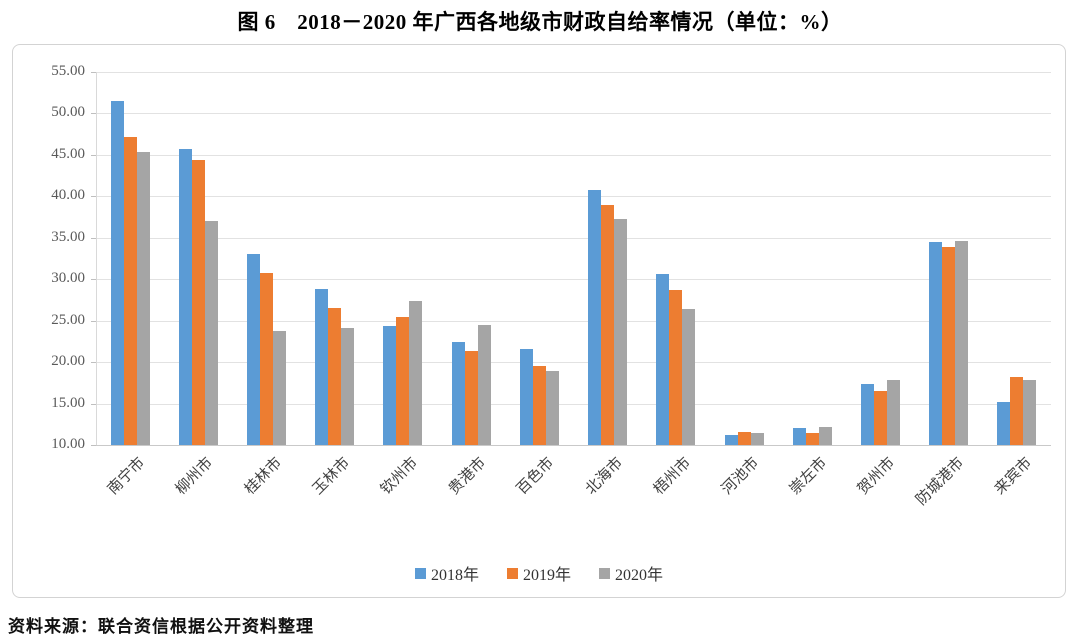 This screenshot has height=643, width=1080. I want to click on legend-label: 2020年, so click(639, 575).